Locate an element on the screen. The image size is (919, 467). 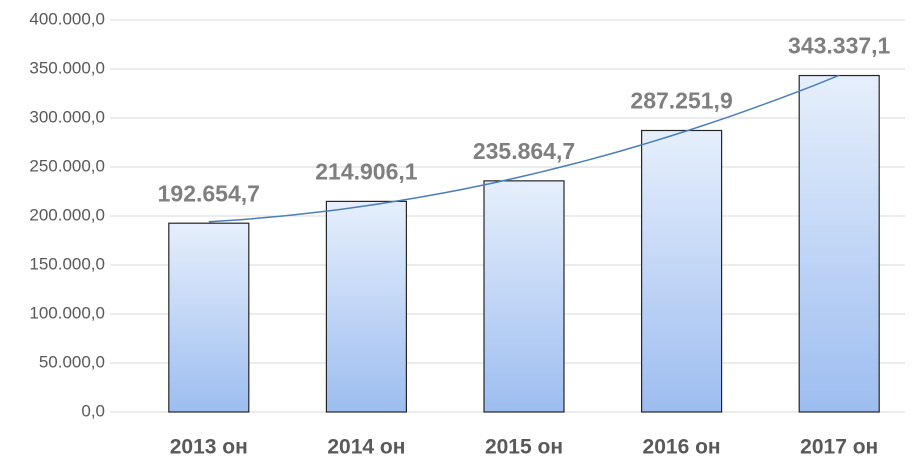
y-tick-label: 300.000,0 is located at coordinates (67, 116).